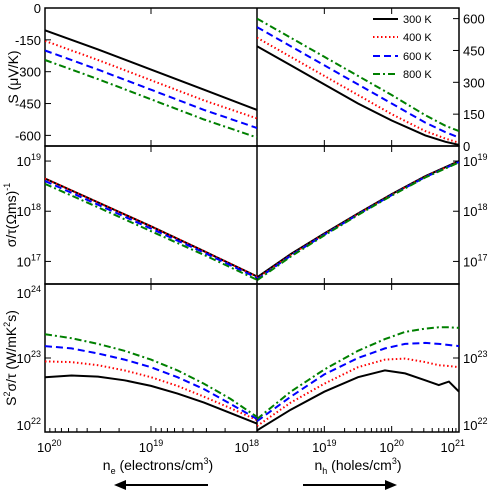 This screenshot has width=491, height=491. I want to click on conductivity-left-ytick-label-1: 1018, so click(29, 210).